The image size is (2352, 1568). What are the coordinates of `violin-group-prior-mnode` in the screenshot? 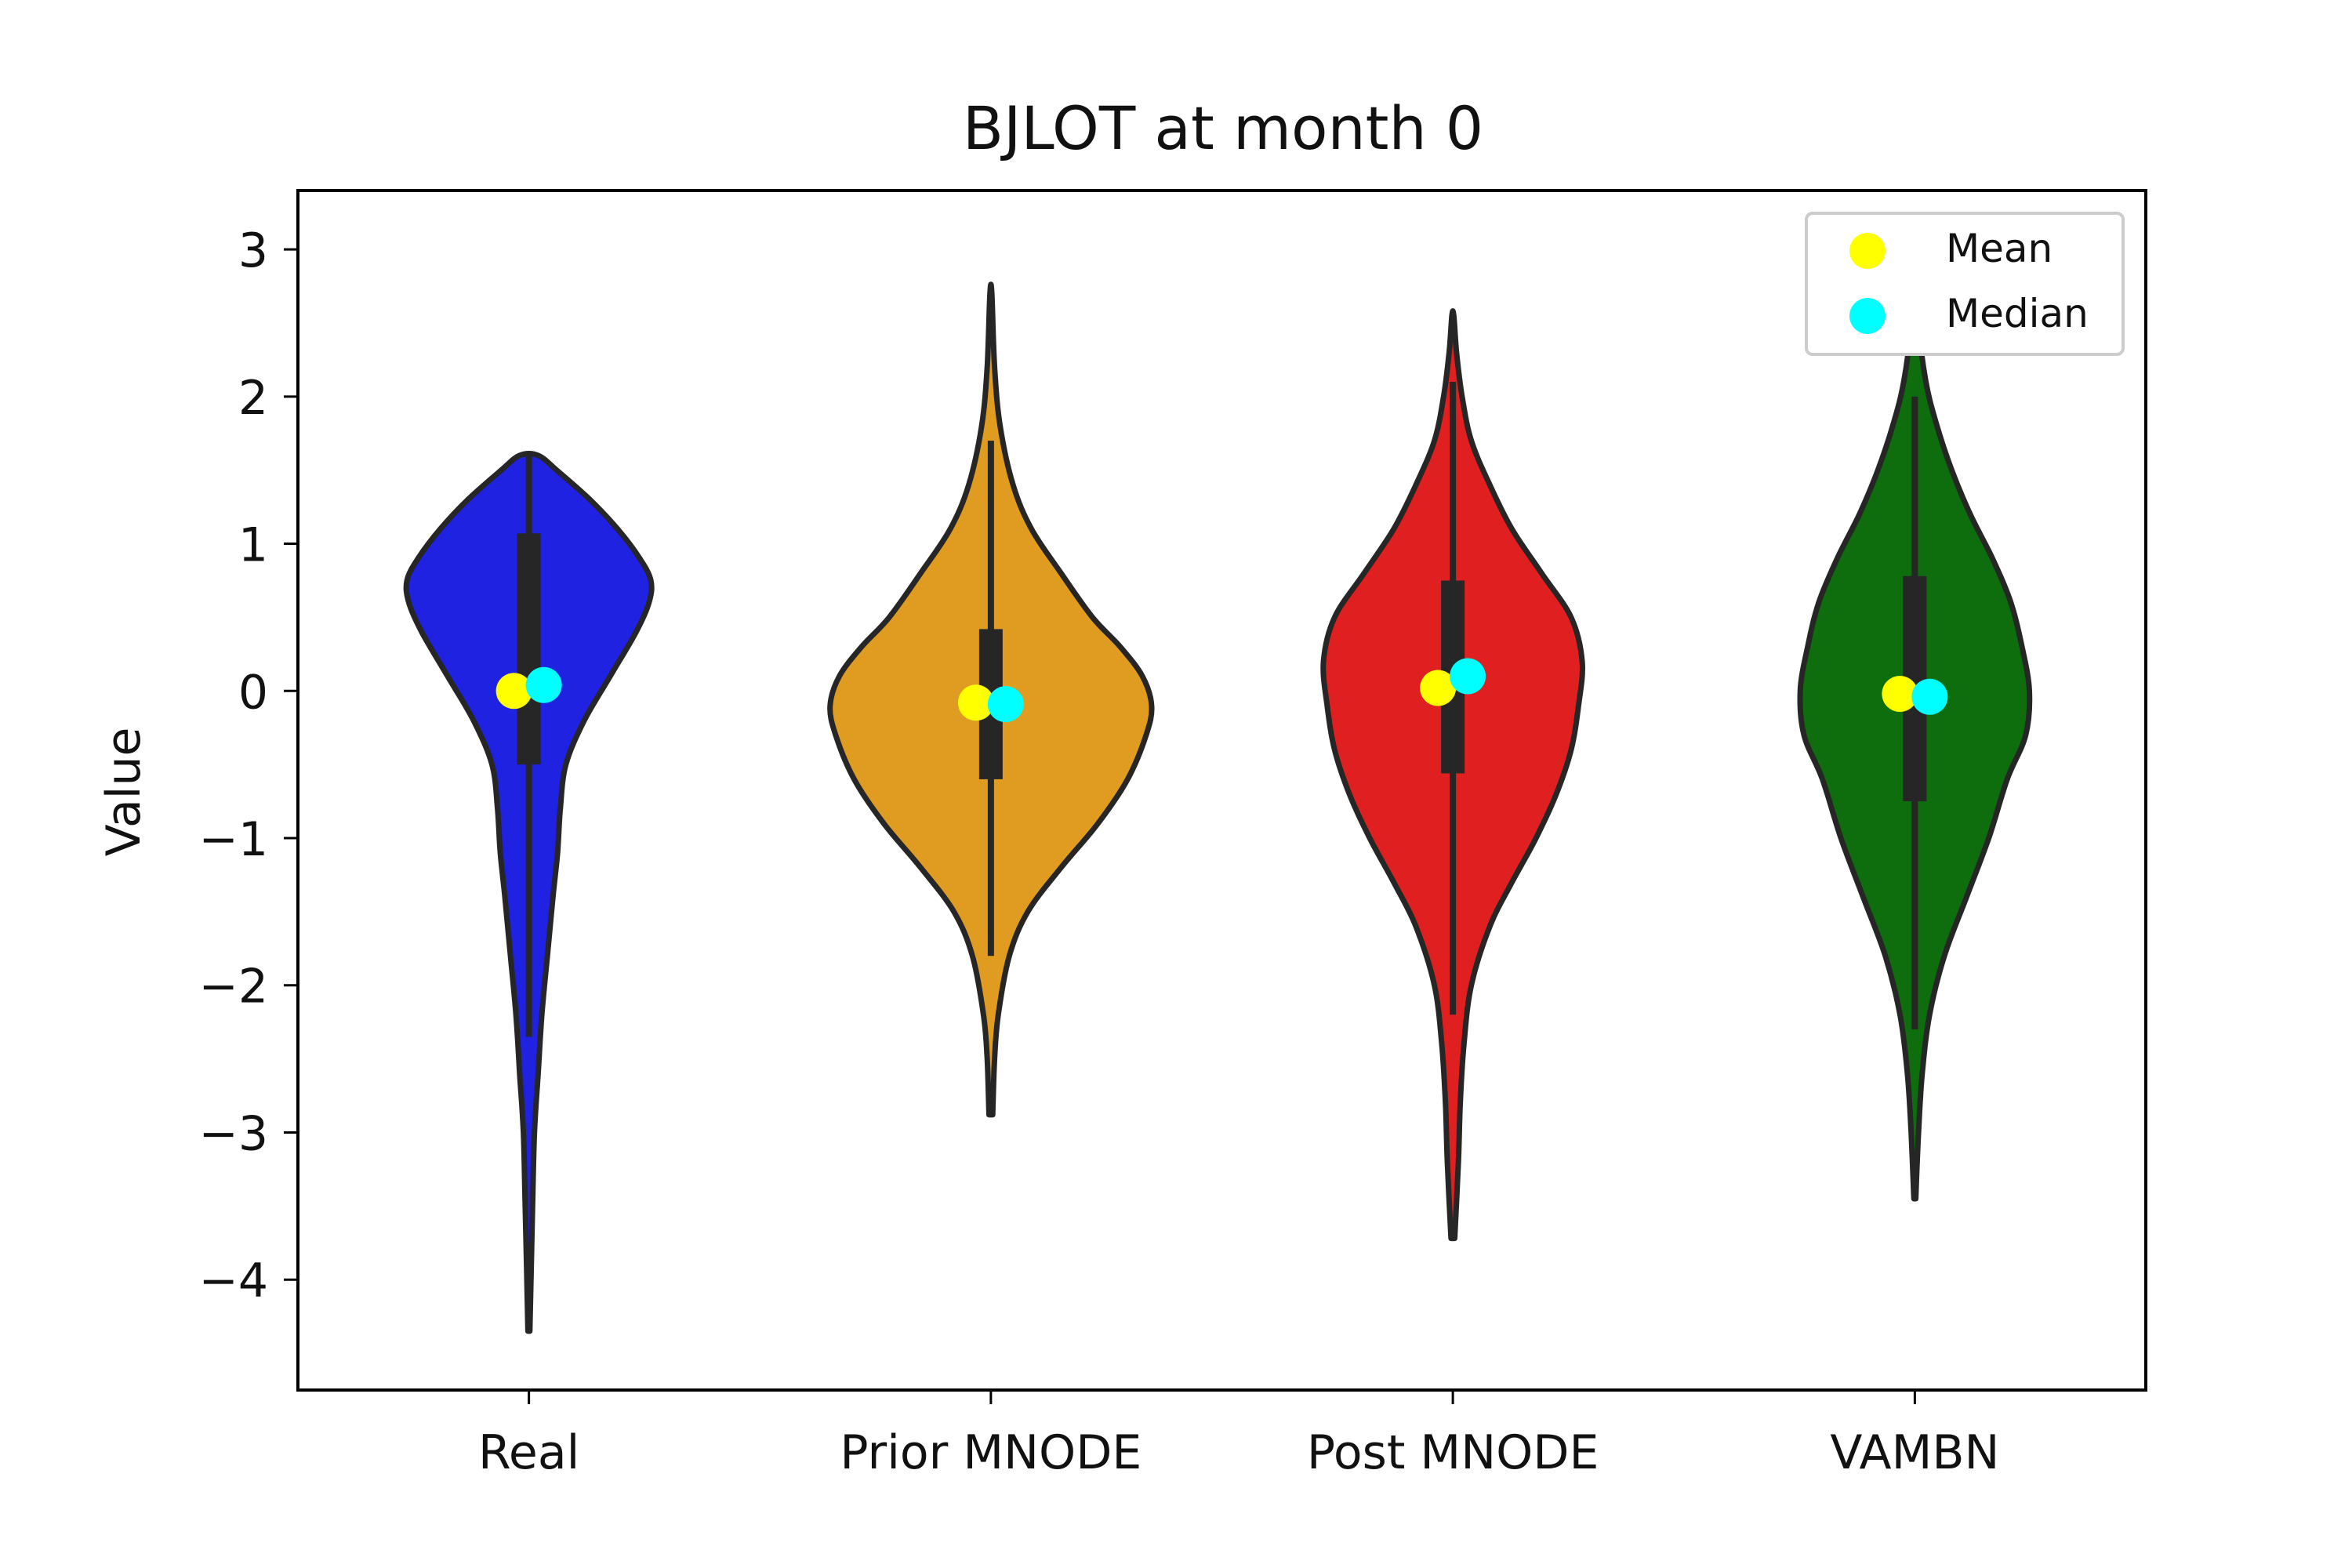 It's located at (991, 699).